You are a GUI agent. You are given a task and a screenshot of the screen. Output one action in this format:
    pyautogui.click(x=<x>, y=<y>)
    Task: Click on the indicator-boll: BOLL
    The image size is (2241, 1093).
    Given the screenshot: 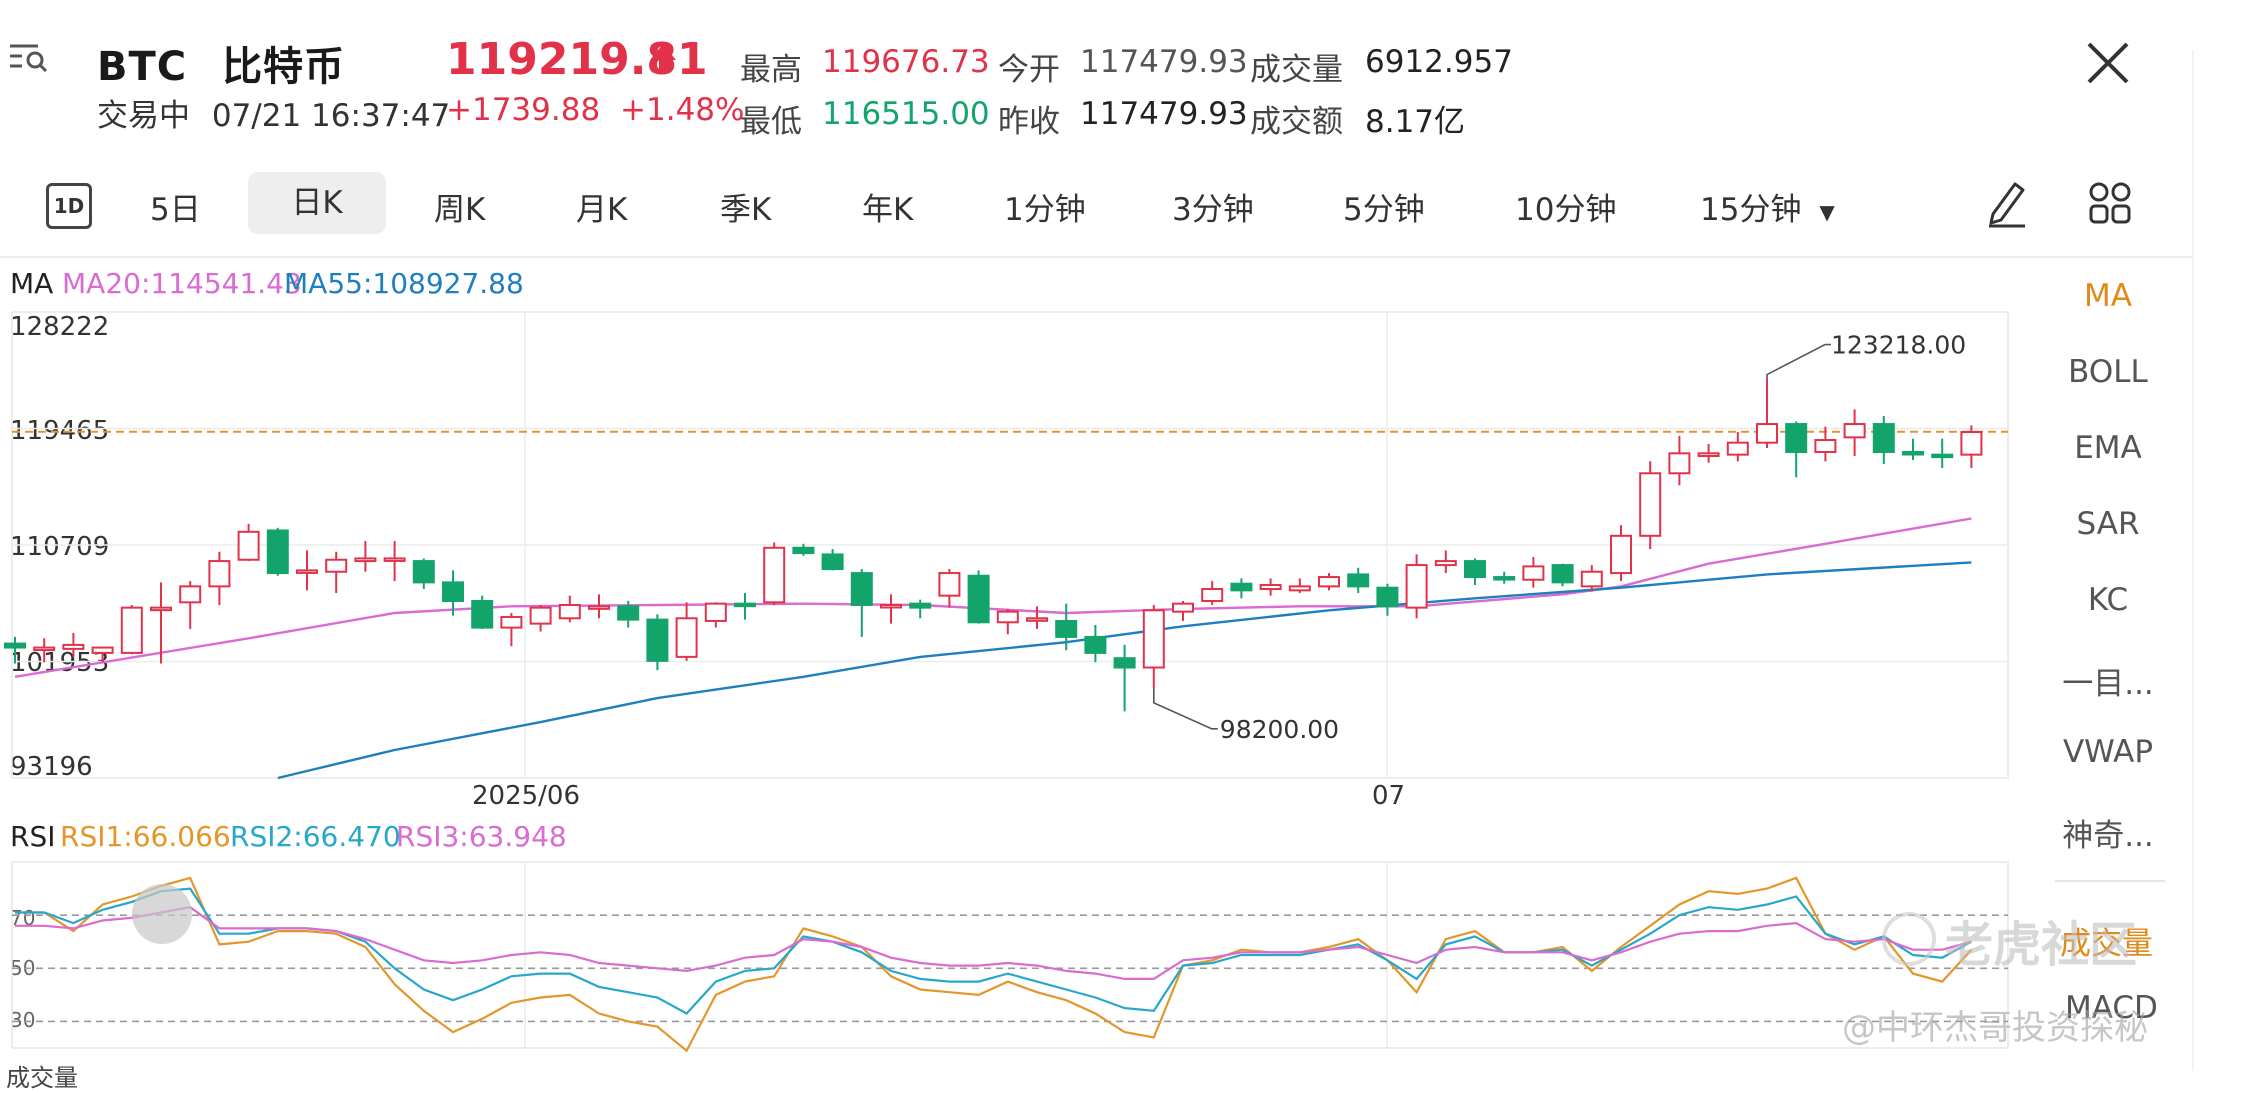 What is the action you would take?
    pyautogui.click(x=2108, y=372)
    